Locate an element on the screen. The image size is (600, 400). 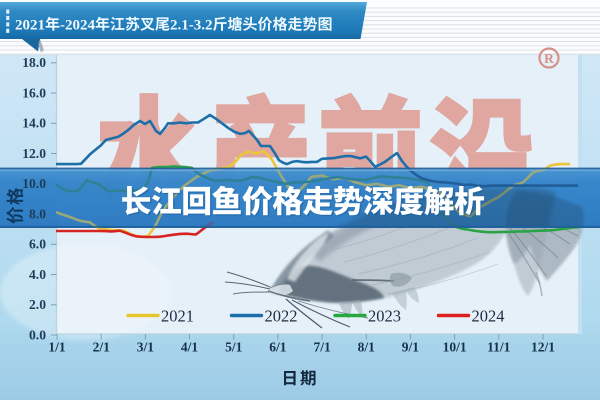
svg-text: 5/1 is located at coordinates (234, 347).